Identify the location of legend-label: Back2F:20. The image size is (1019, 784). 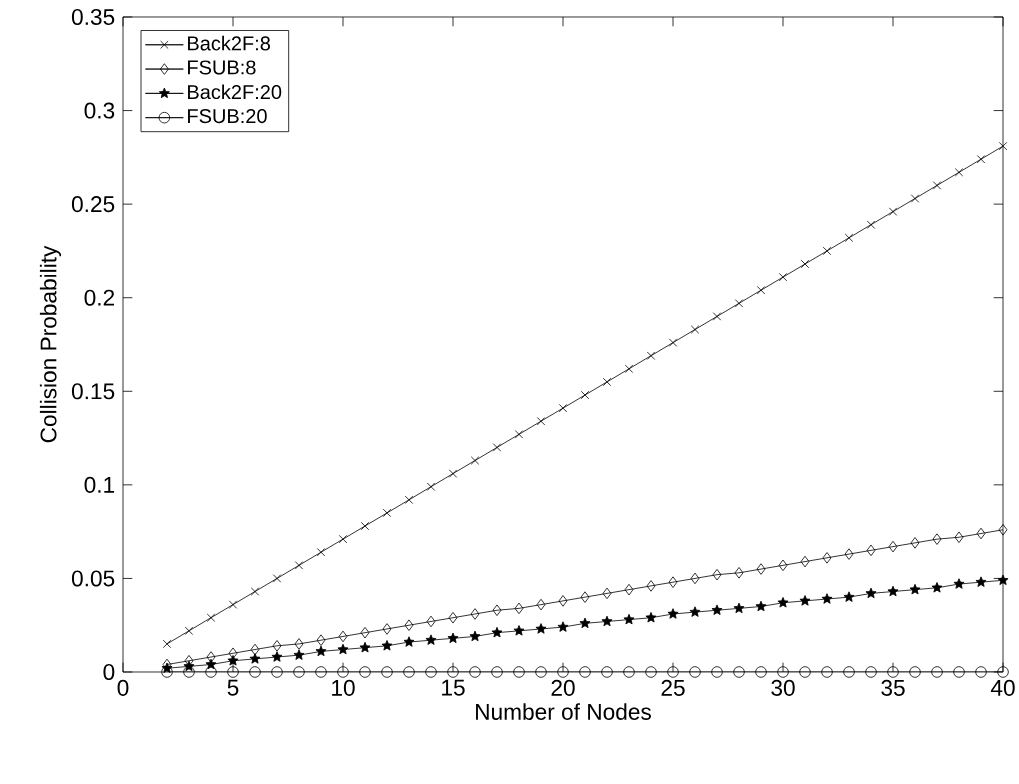
(235, 92).